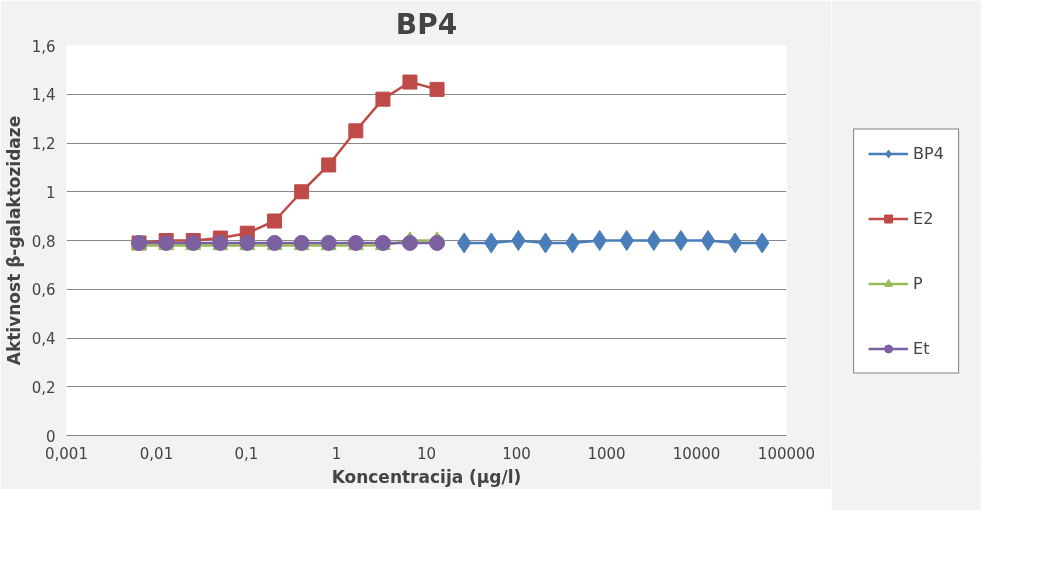 This screenshot has width=1064, height=571. Describe the element at coordinates (918, 283) in the screenshot. I see `legend-label: P` at that location.